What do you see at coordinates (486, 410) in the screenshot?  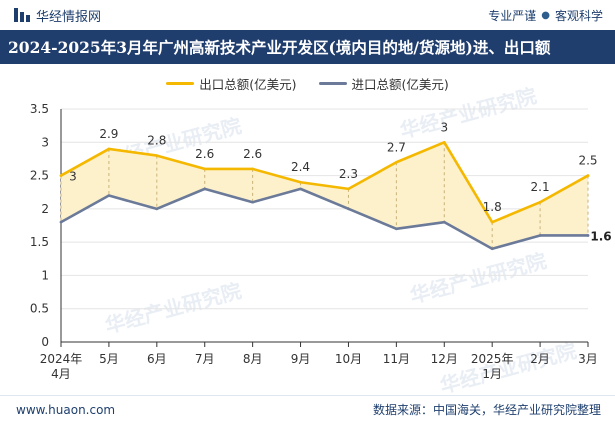 I see `footer-source: 数据来源：中国海关，华经产业研究院整理` at bounding box center [486, 410].